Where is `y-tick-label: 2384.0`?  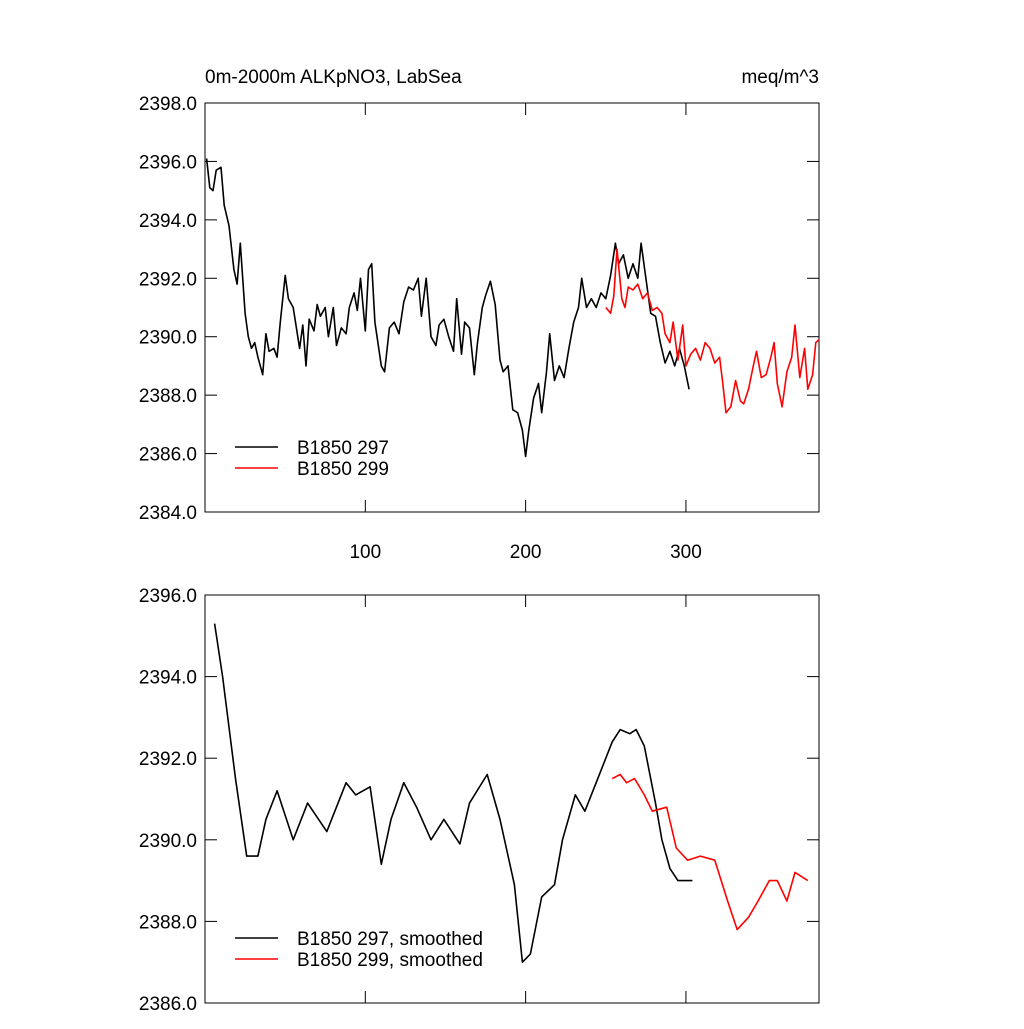 y-tick-label: 2384.0 is located at coordinates (168, 513).